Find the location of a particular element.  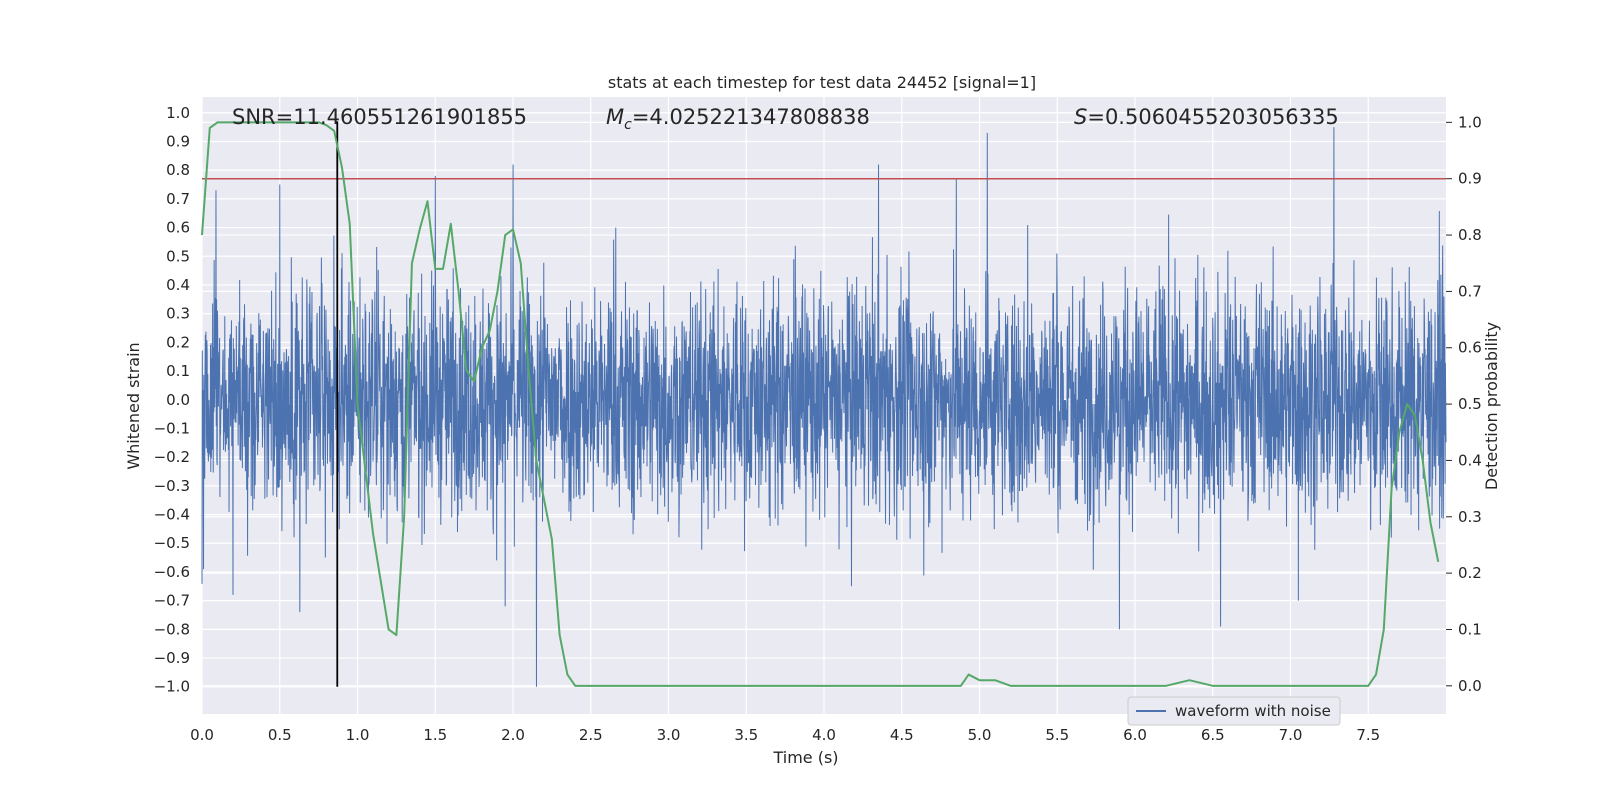

y-tick-label-left: 0.2 is located at coordinates (178, 342).